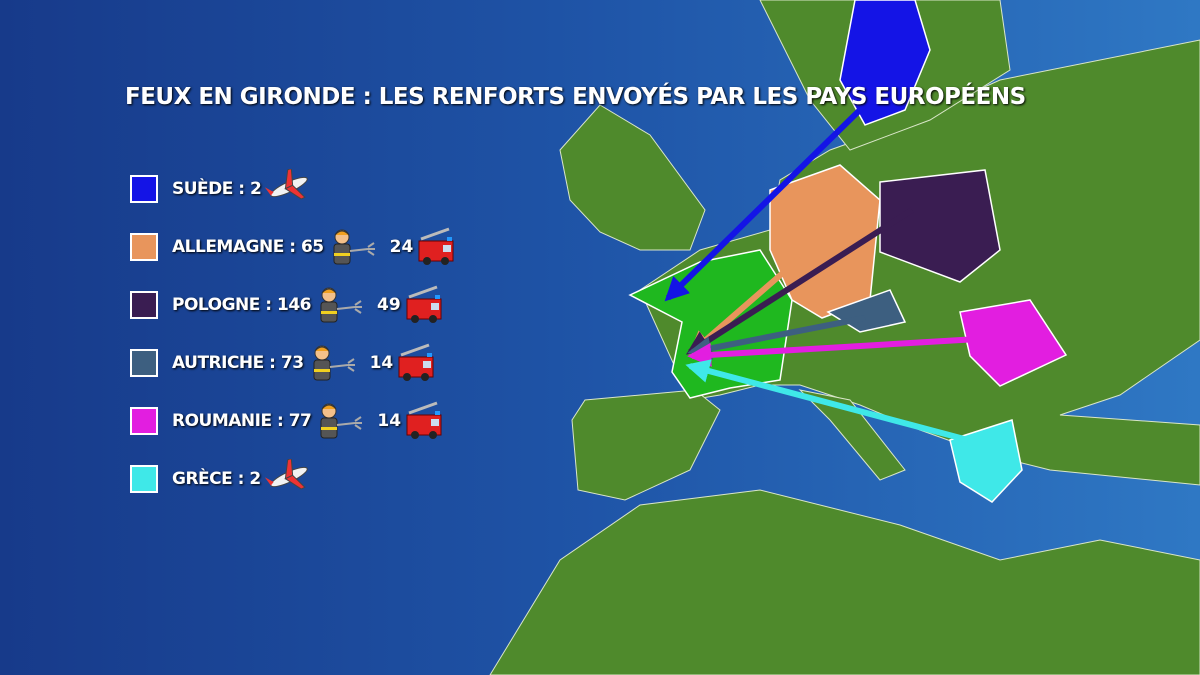 This screenshot has width=1200, height=675. Describe the element at coordinates (217, 189) in the screenshot. I see `legend-label: SUÈDE : 2` at that location.